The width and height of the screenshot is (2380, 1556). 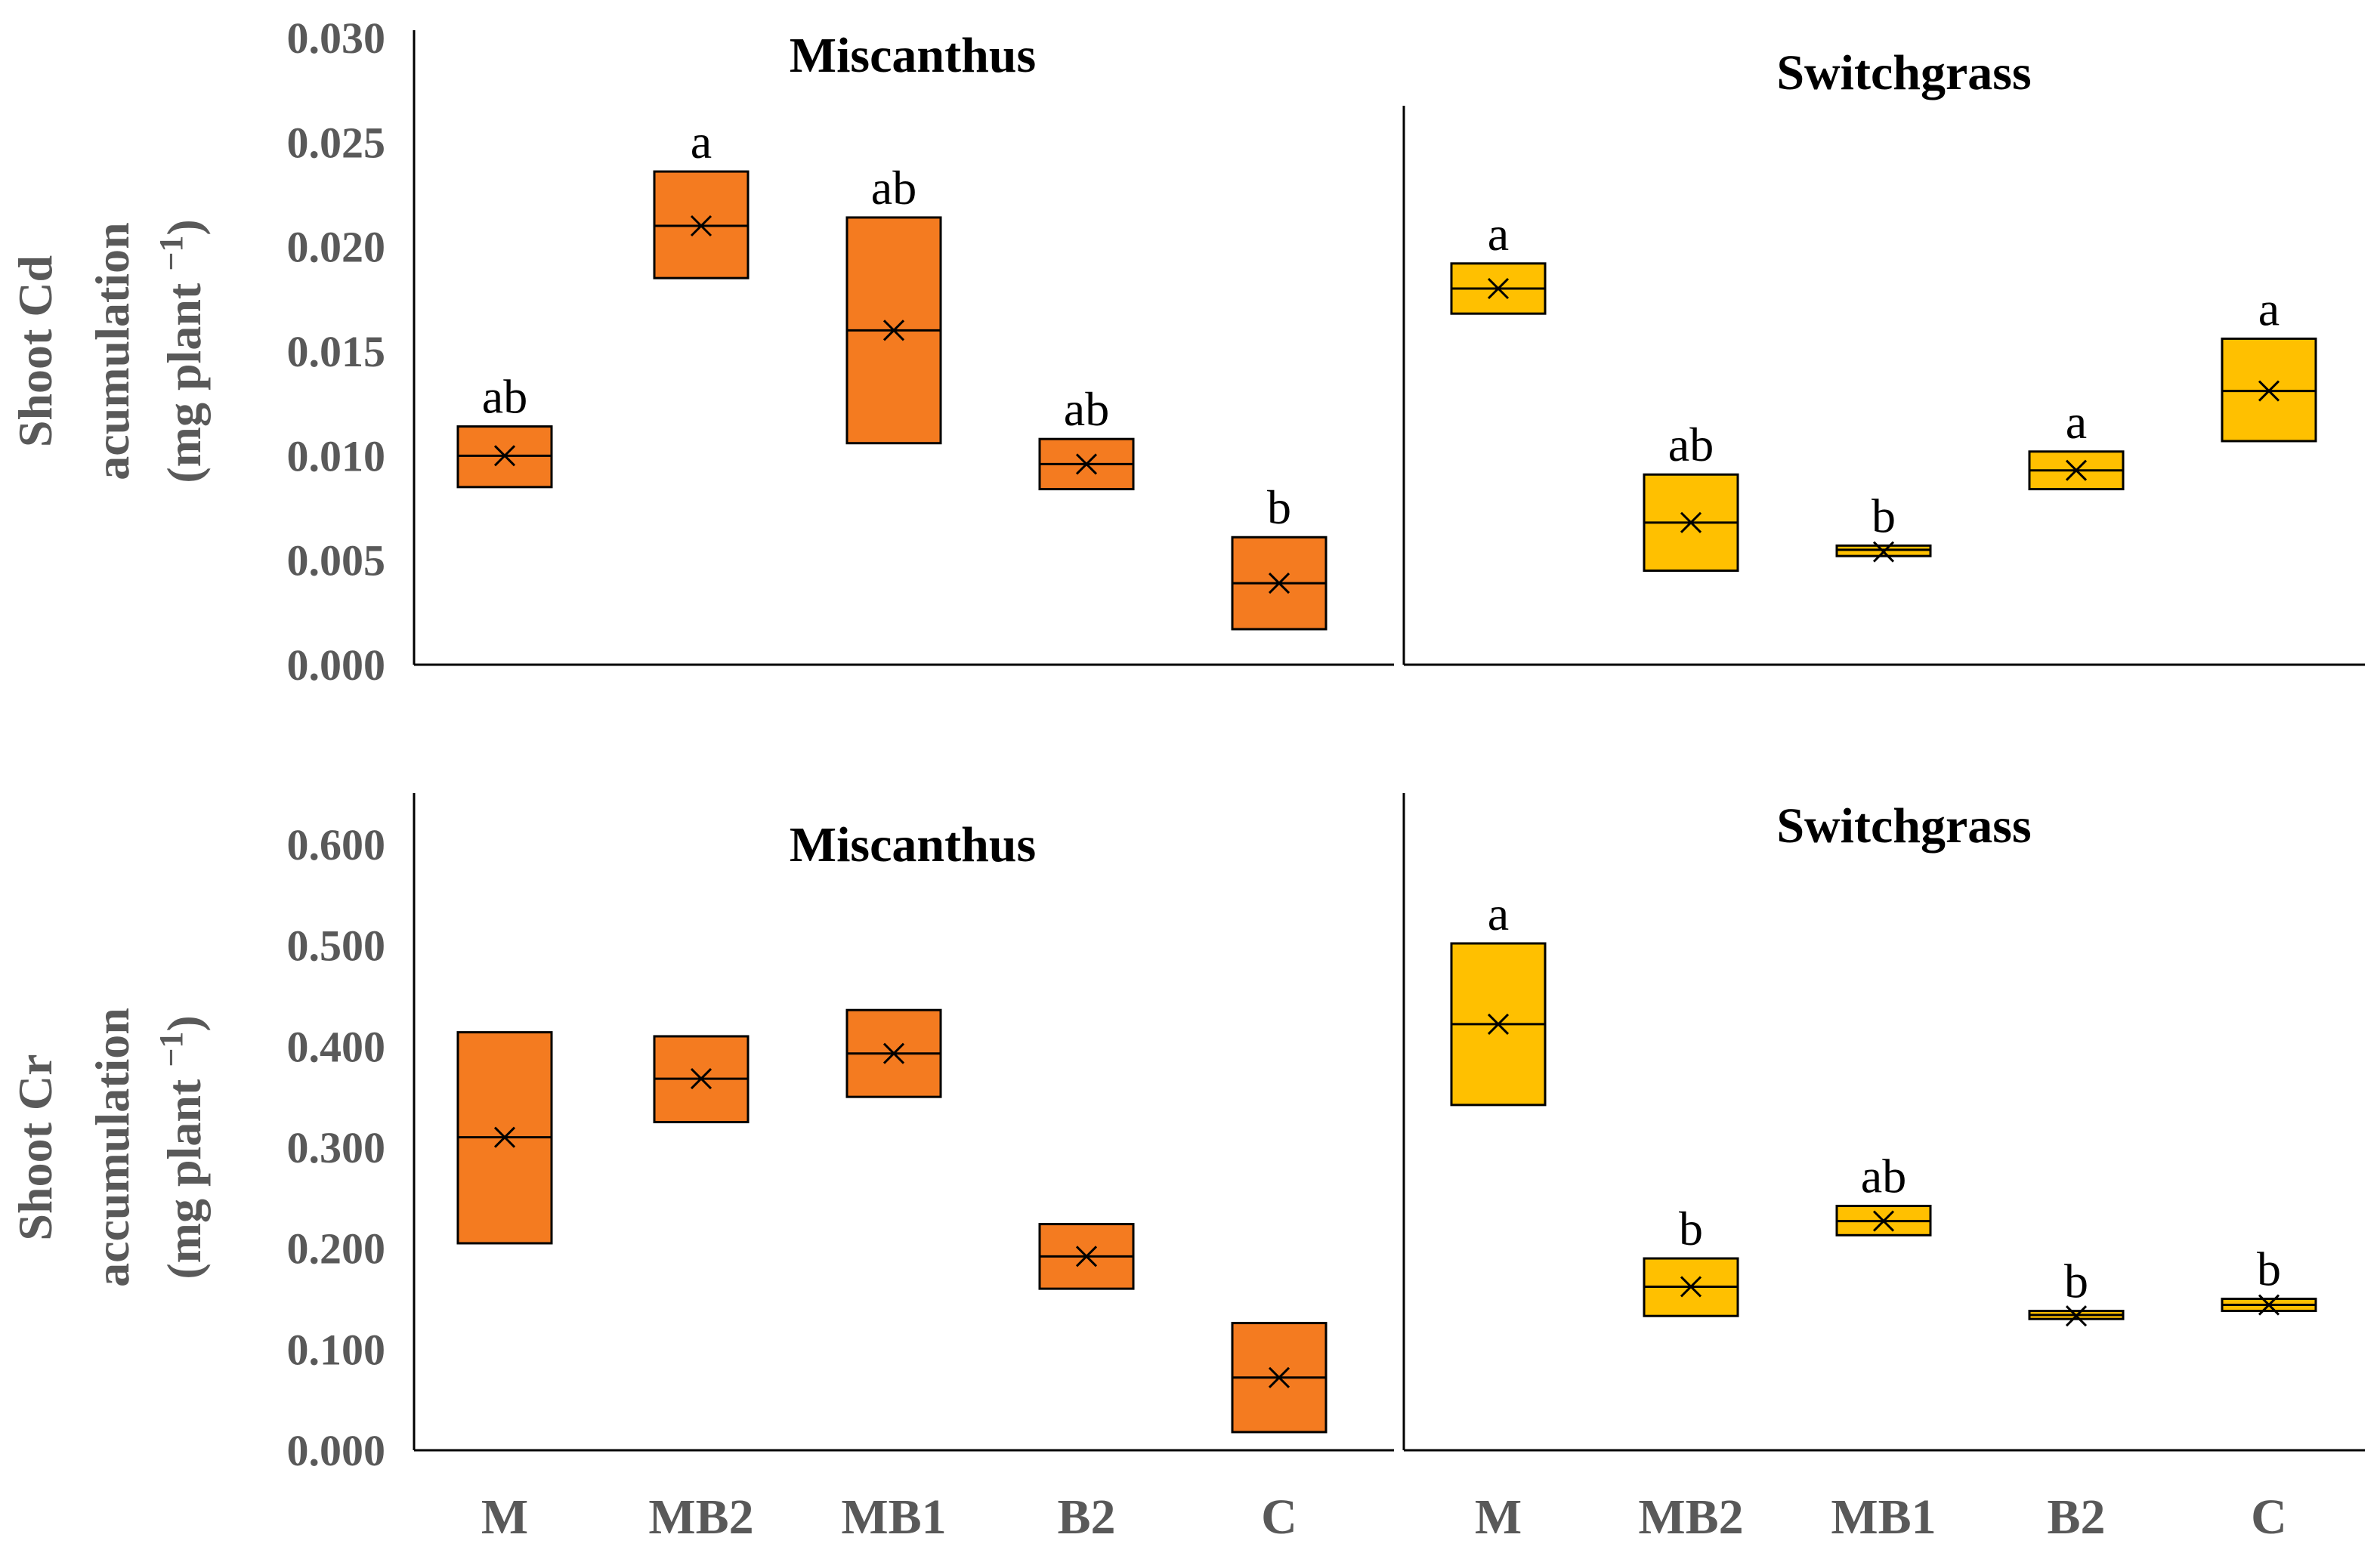 What do you see at coordinates (184, 377) in the screenshot?
I see `cd-ylabel-unit: (mg plant` at bounding box center [184, 377].